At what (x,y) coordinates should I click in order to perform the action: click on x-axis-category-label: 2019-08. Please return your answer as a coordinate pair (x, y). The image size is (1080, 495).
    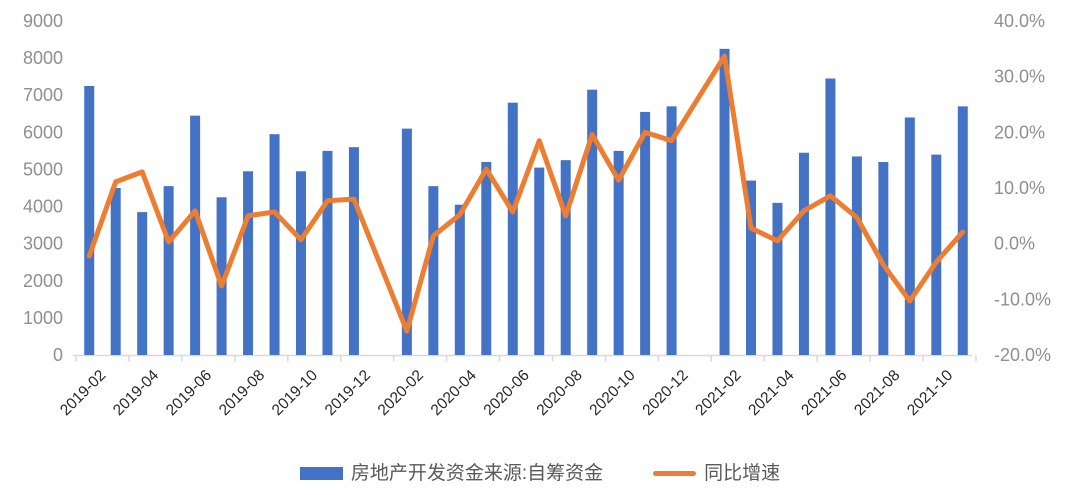
    Looking at the image, I should click on (242, 393).